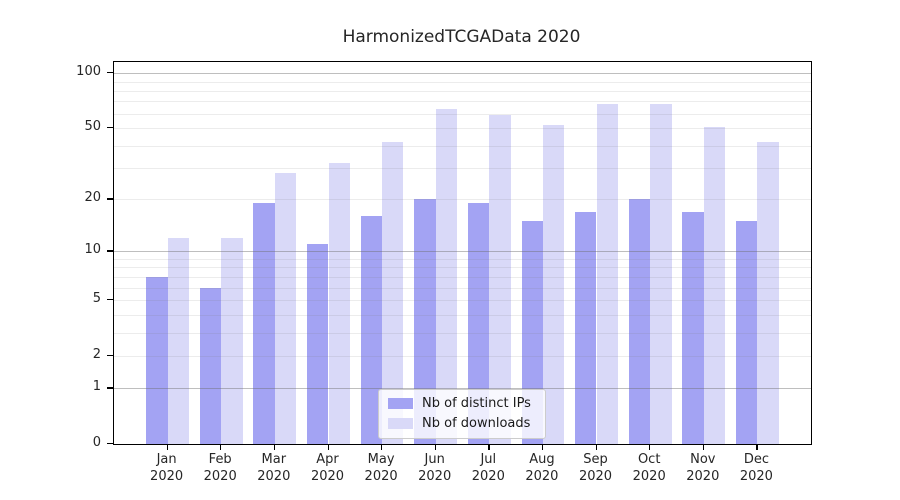  I want to click on x-tick-label: Jun 2020, so click(435, 468).